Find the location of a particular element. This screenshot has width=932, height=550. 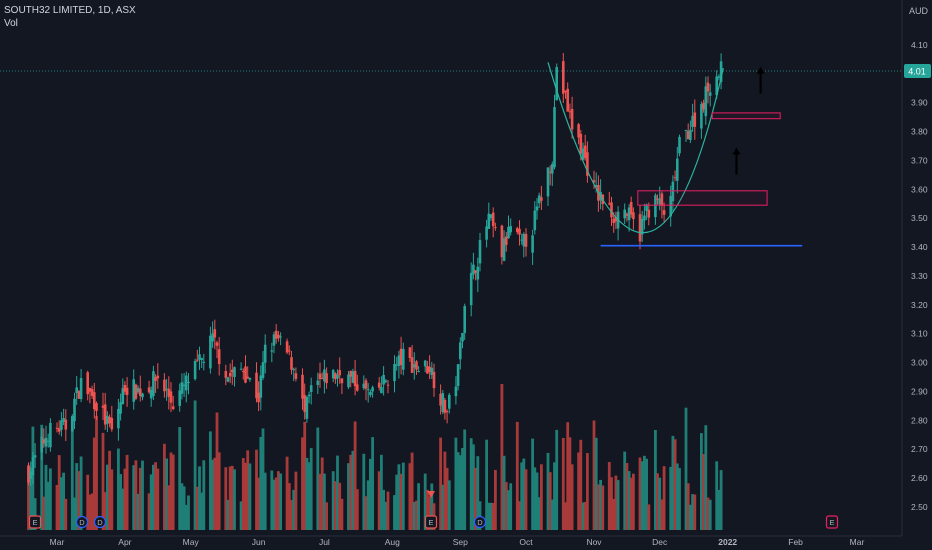

time-tick-label: Nov is located at coordinates (594, 542).